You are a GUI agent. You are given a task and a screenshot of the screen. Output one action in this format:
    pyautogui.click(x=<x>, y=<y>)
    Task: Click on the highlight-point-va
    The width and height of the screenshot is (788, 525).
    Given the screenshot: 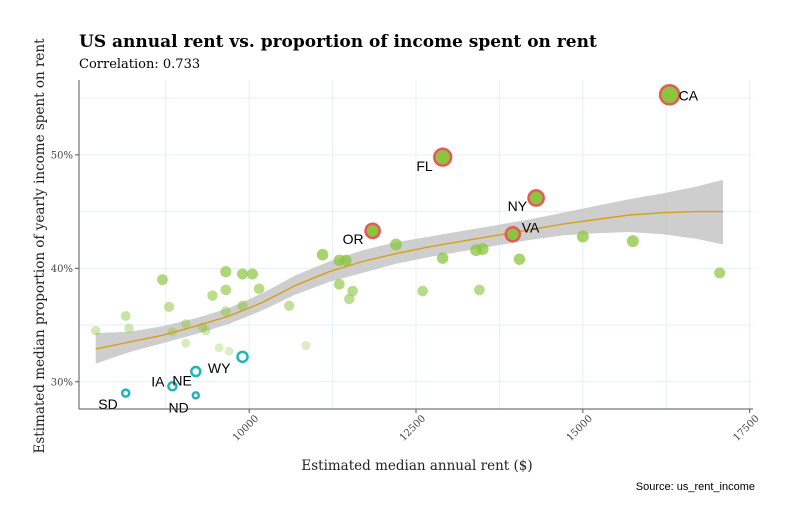 What is the action you would take?
    pyautogui.click(x=513, y=234)
    